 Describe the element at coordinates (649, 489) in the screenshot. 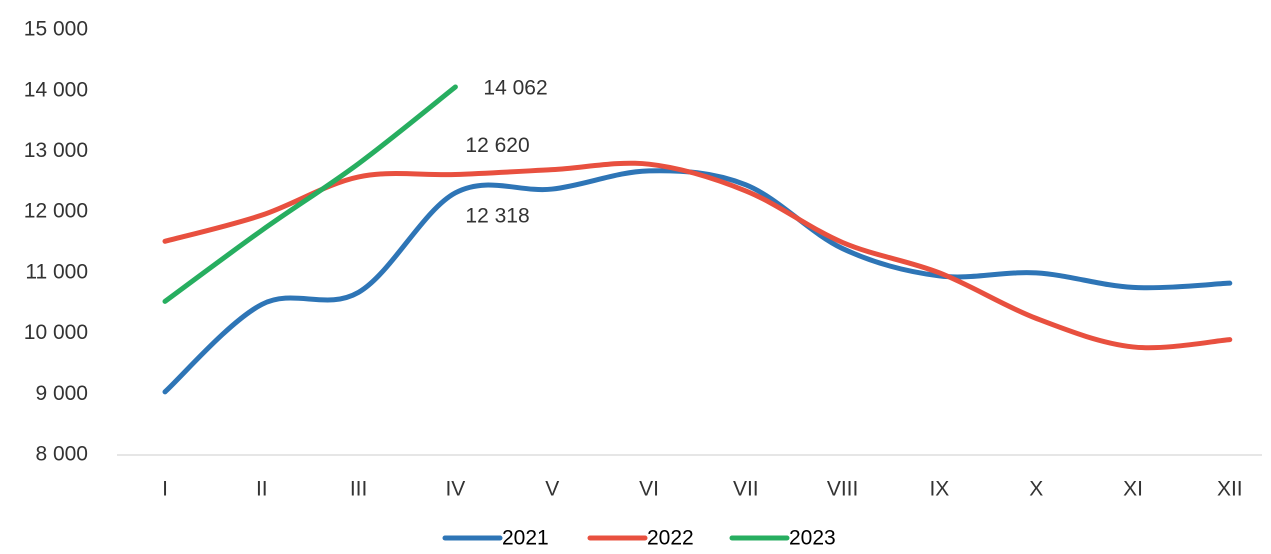

I see `x-tick-label: VI` at that location.